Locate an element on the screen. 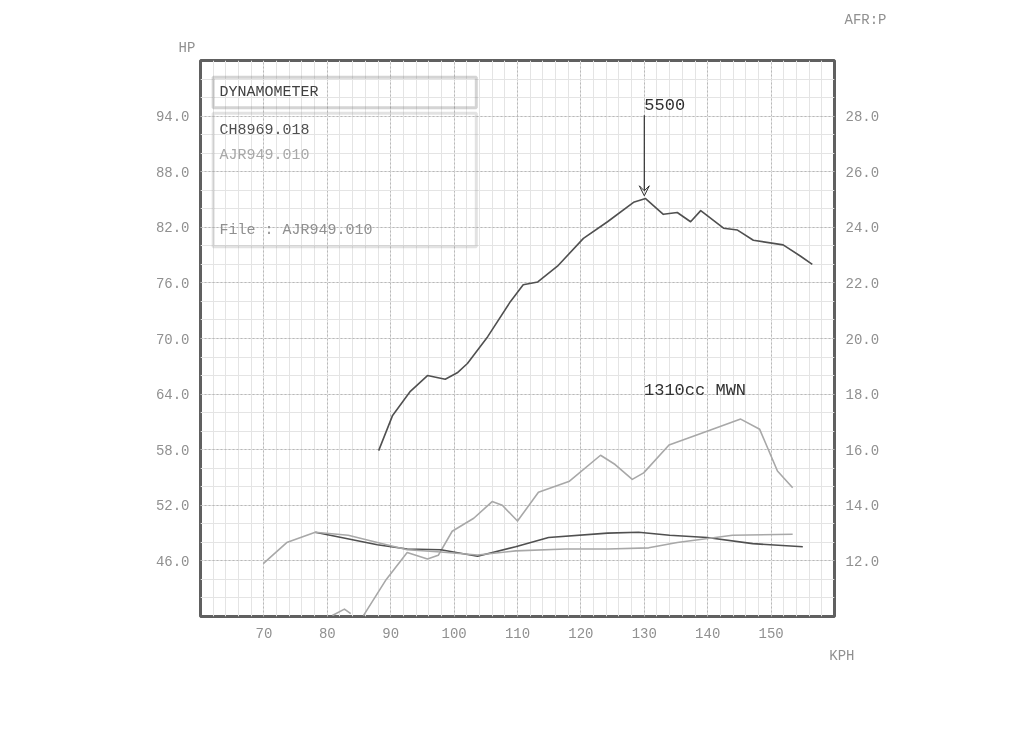 This screenshot has height=743, width=1024. y-tick-label: 94.0 is located at coordinates (172, 117).